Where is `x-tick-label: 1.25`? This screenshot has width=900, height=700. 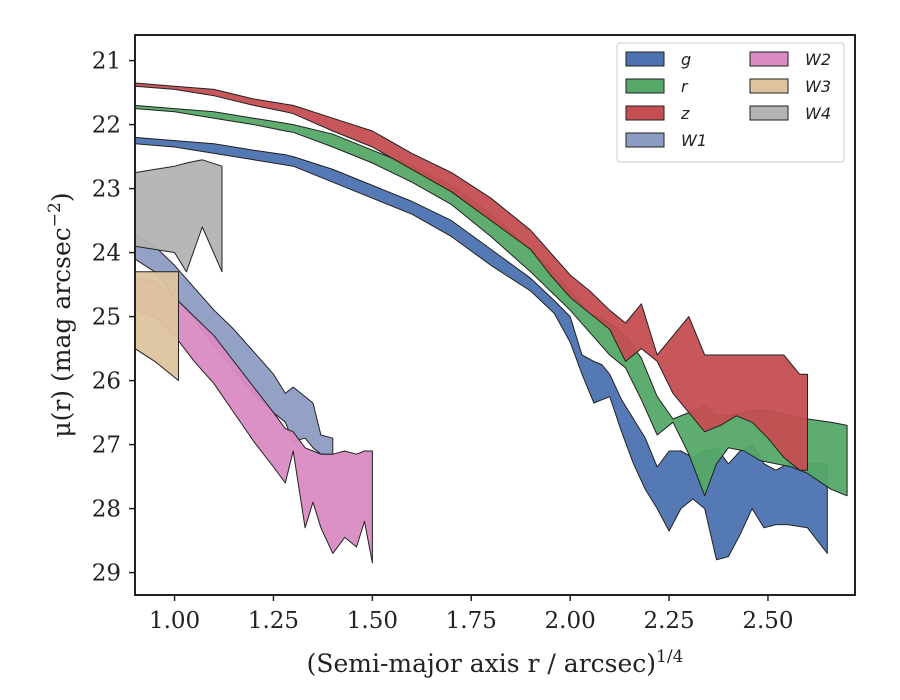
x-tick-label: 1.25 is located at coordinates (273, 621).